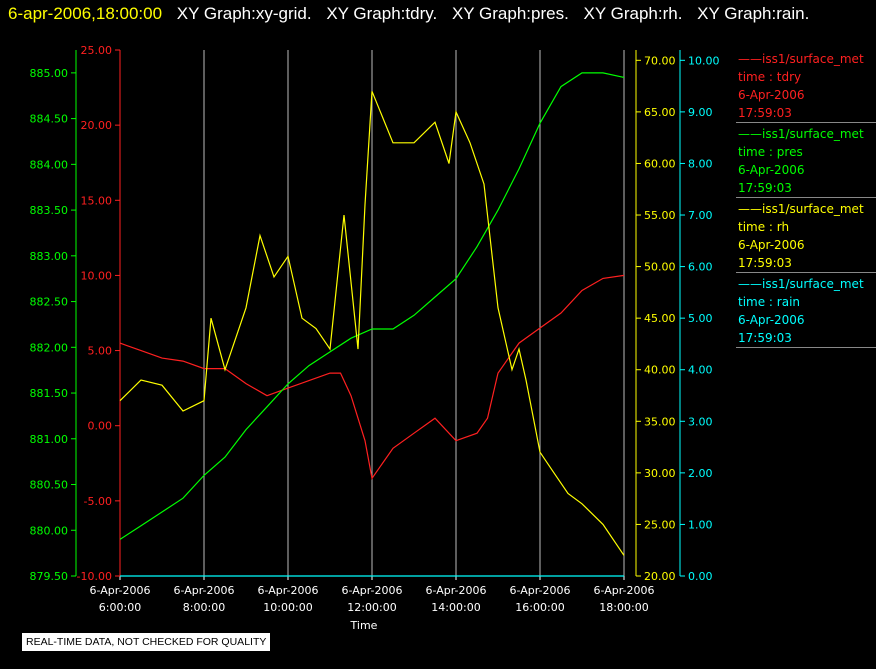  I want to click on rain-tick-label: 4.00, so click(700, 370).